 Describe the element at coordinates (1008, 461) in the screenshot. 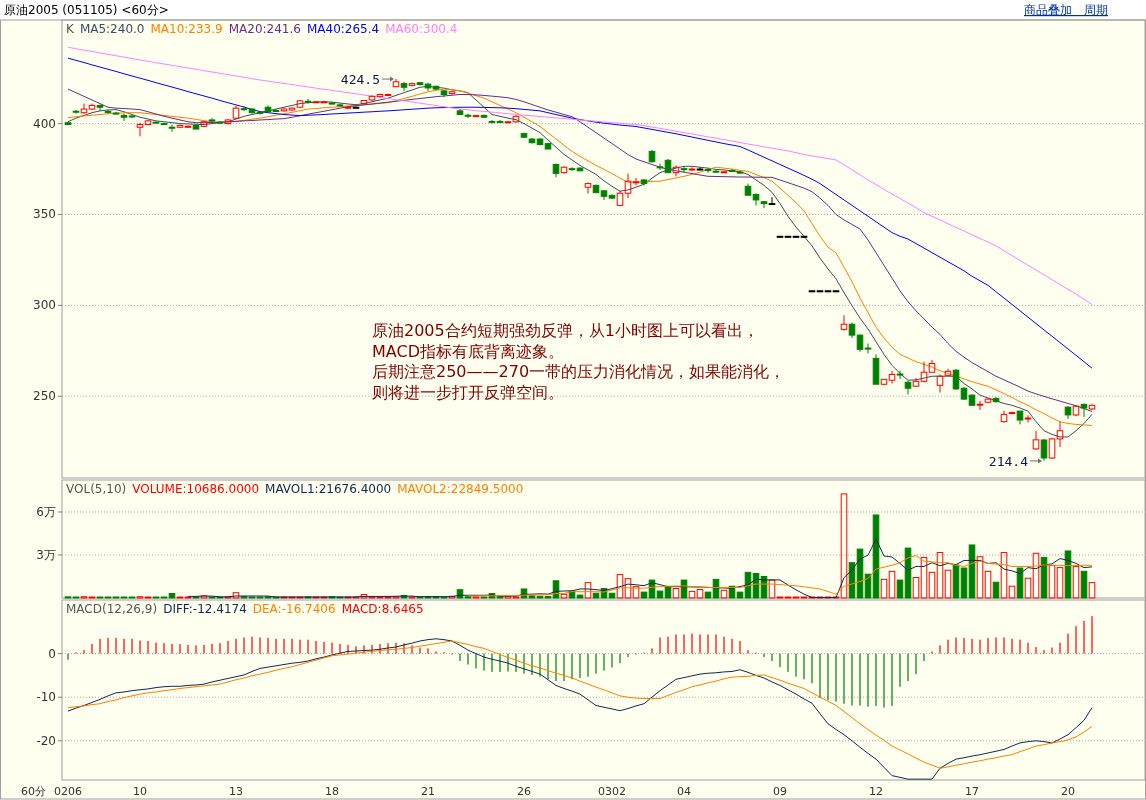

I see `annotation: 214.4` at that location.